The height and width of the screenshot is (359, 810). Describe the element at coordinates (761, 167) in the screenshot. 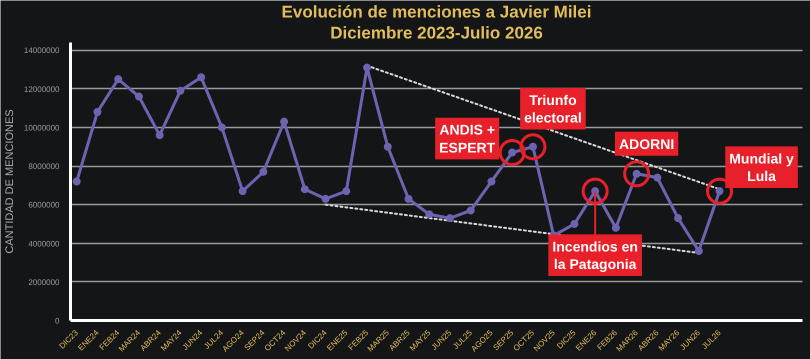

I see `annotation: Mundial y Lula` at that location.